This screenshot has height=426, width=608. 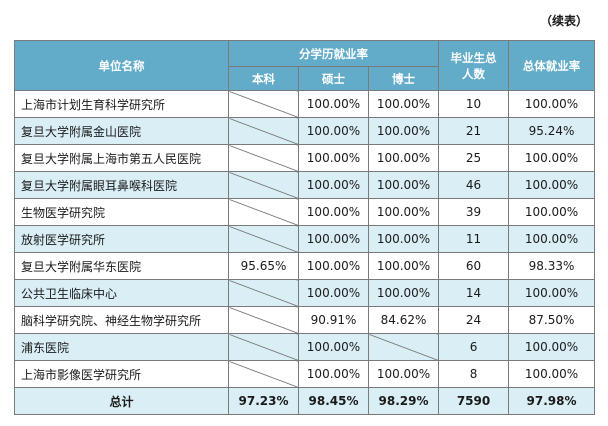 I want to click on header-graduates-total: 毕业生总 人数, so click(x=474, y=65).